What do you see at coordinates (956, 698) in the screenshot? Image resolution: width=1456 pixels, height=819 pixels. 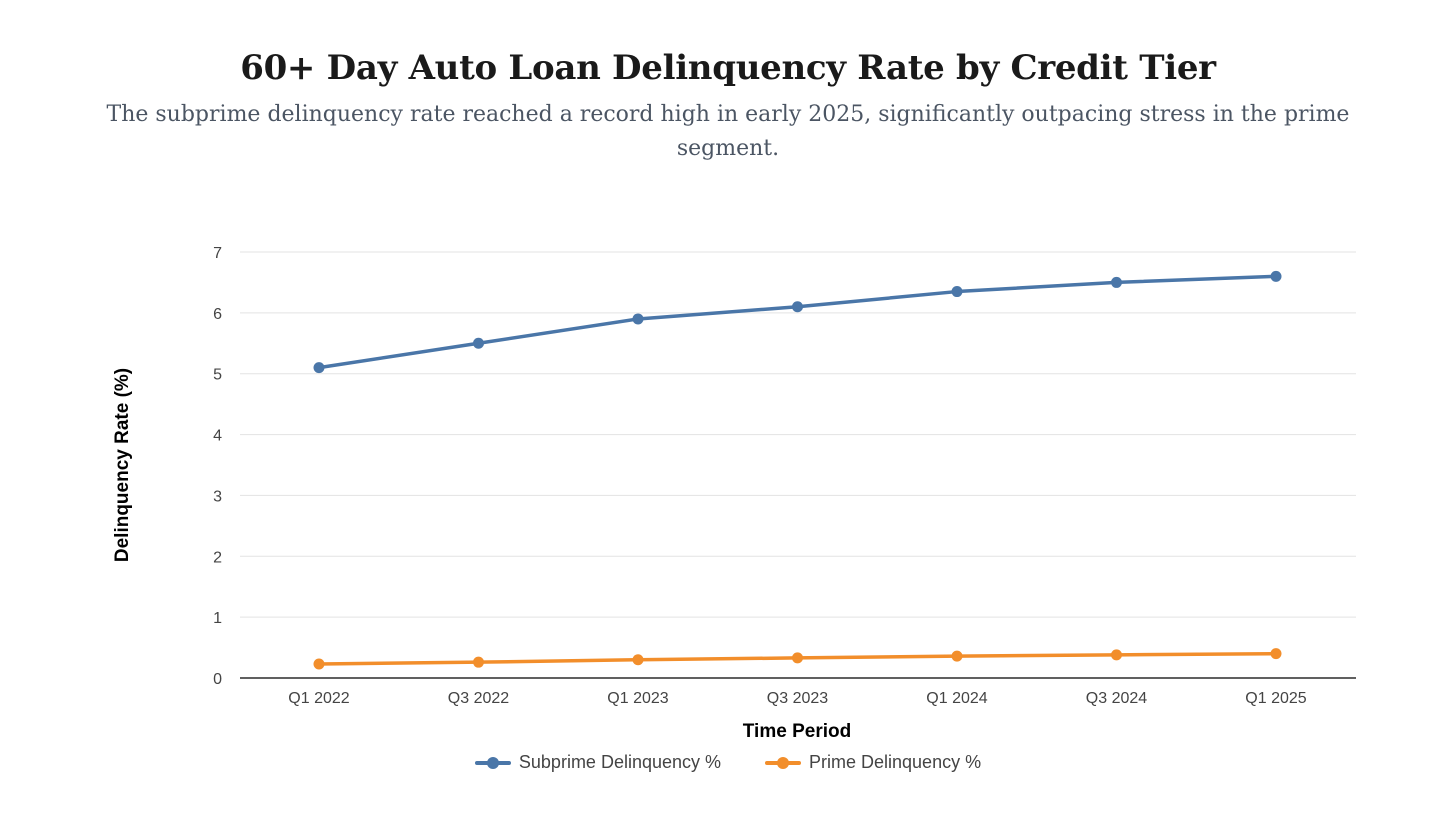 I see `x-tick-label: Q1 2024` at bounding box center [956, 698].